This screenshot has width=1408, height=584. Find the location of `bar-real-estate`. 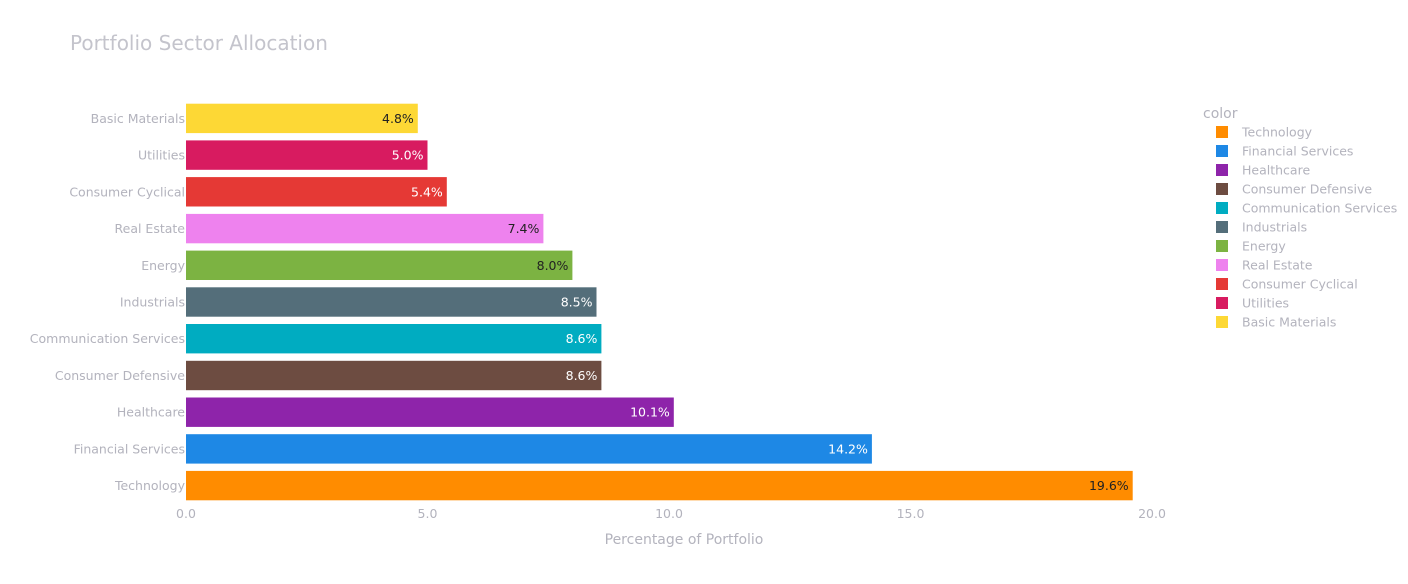

bar-real-estate is located at coordinates (365, 228).